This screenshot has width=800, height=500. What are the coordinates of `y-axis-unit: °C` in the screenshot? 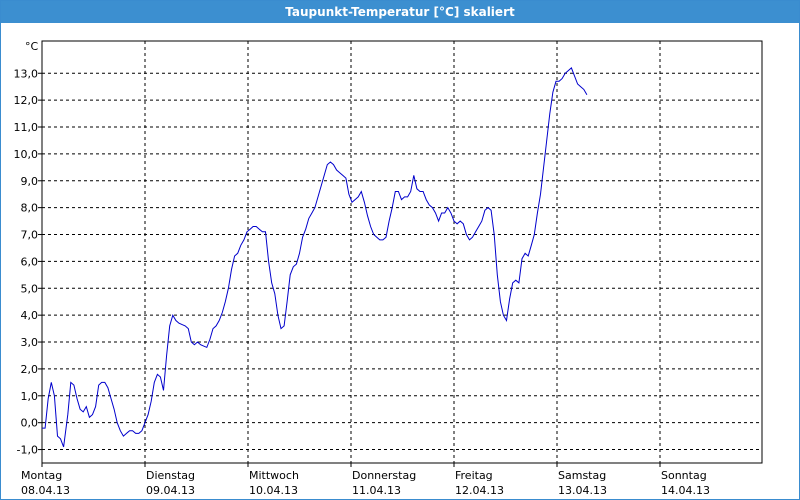 It's located at (32, 46).